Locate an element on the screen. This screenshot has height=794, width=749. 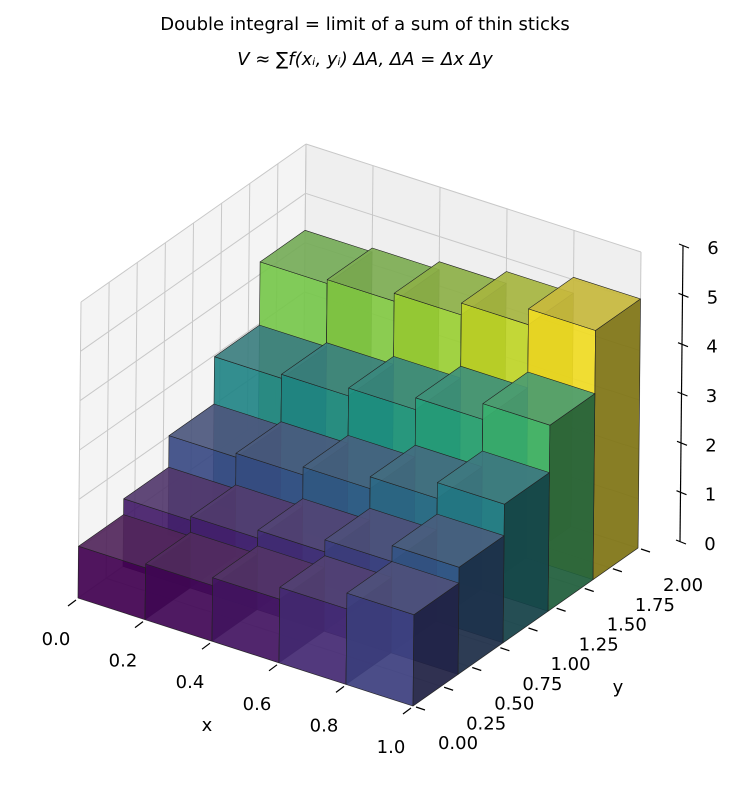
y-tick-label: 2.00 is located at coordinates (683, 585).